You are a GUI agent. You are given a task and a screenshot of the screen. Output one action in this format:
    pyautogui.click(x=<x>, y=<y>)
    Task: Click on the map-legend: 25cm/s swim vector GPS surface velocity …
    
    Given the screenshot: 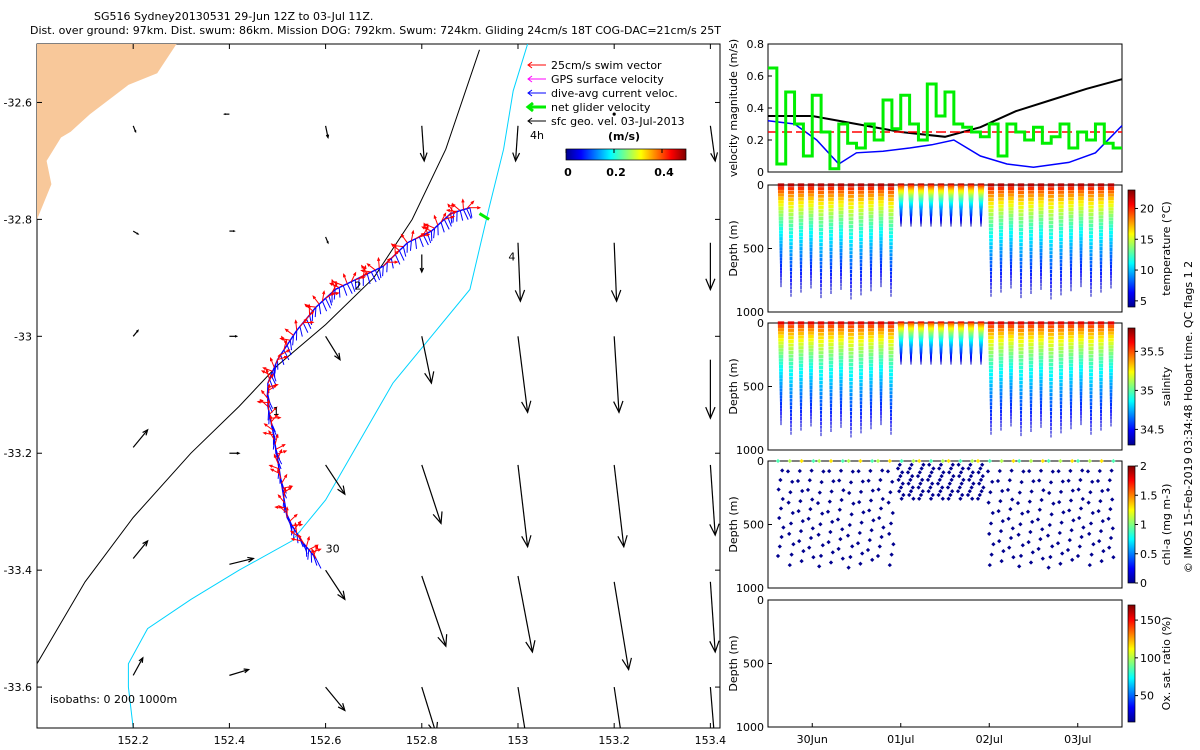 What is the action you would take?
    pyautogui.click(x=606, y=119)
    